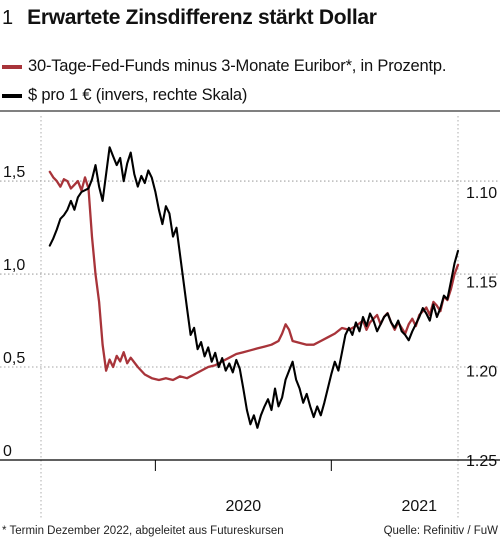 Image resolution: width=500 pixels, height=545 pixels. I want to click on legend-swatch-eurusd, so click(12, 95).